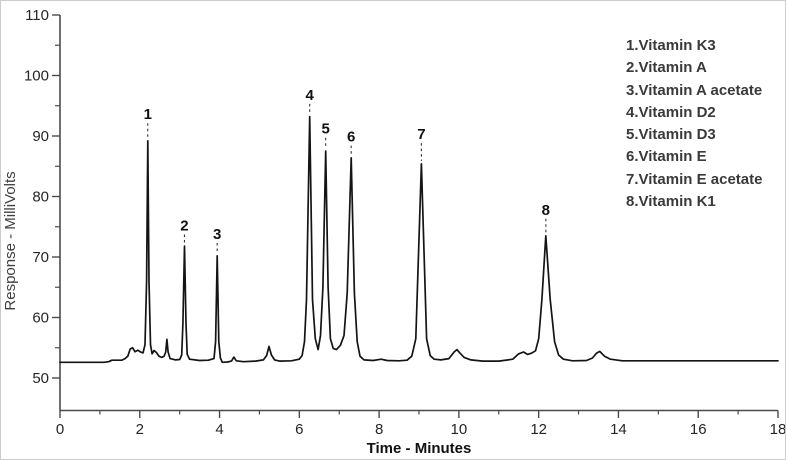 The width and height of the screenshot is (786, 460). Describe the element at coordinates (217, 234) in the screenshot. I see `peak-label-3: 3` at that location.